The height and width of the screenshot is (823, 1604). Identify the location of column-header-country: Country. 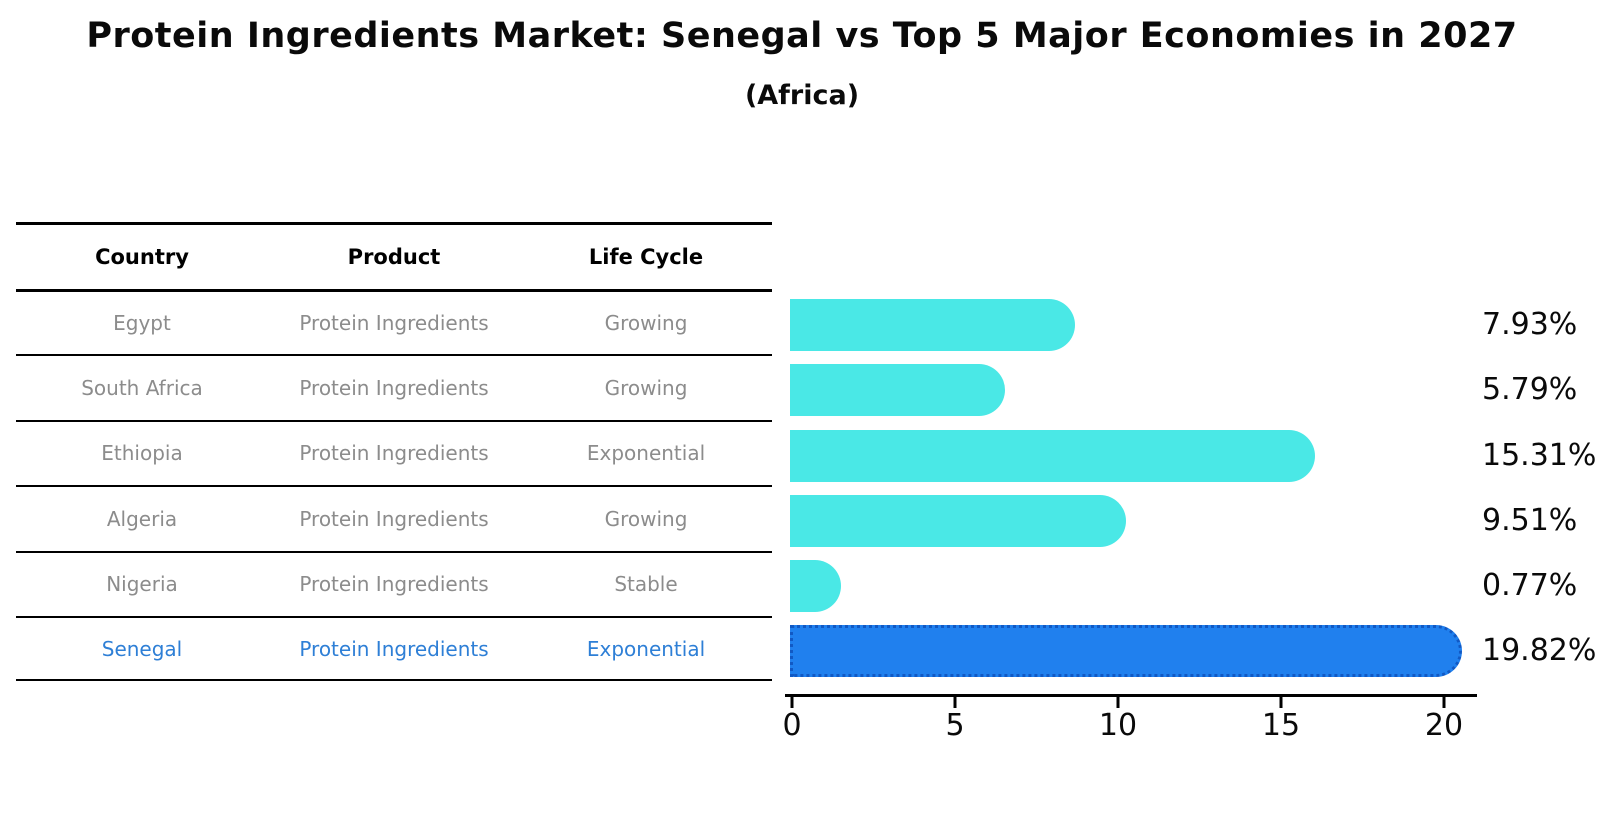
(142, 257).